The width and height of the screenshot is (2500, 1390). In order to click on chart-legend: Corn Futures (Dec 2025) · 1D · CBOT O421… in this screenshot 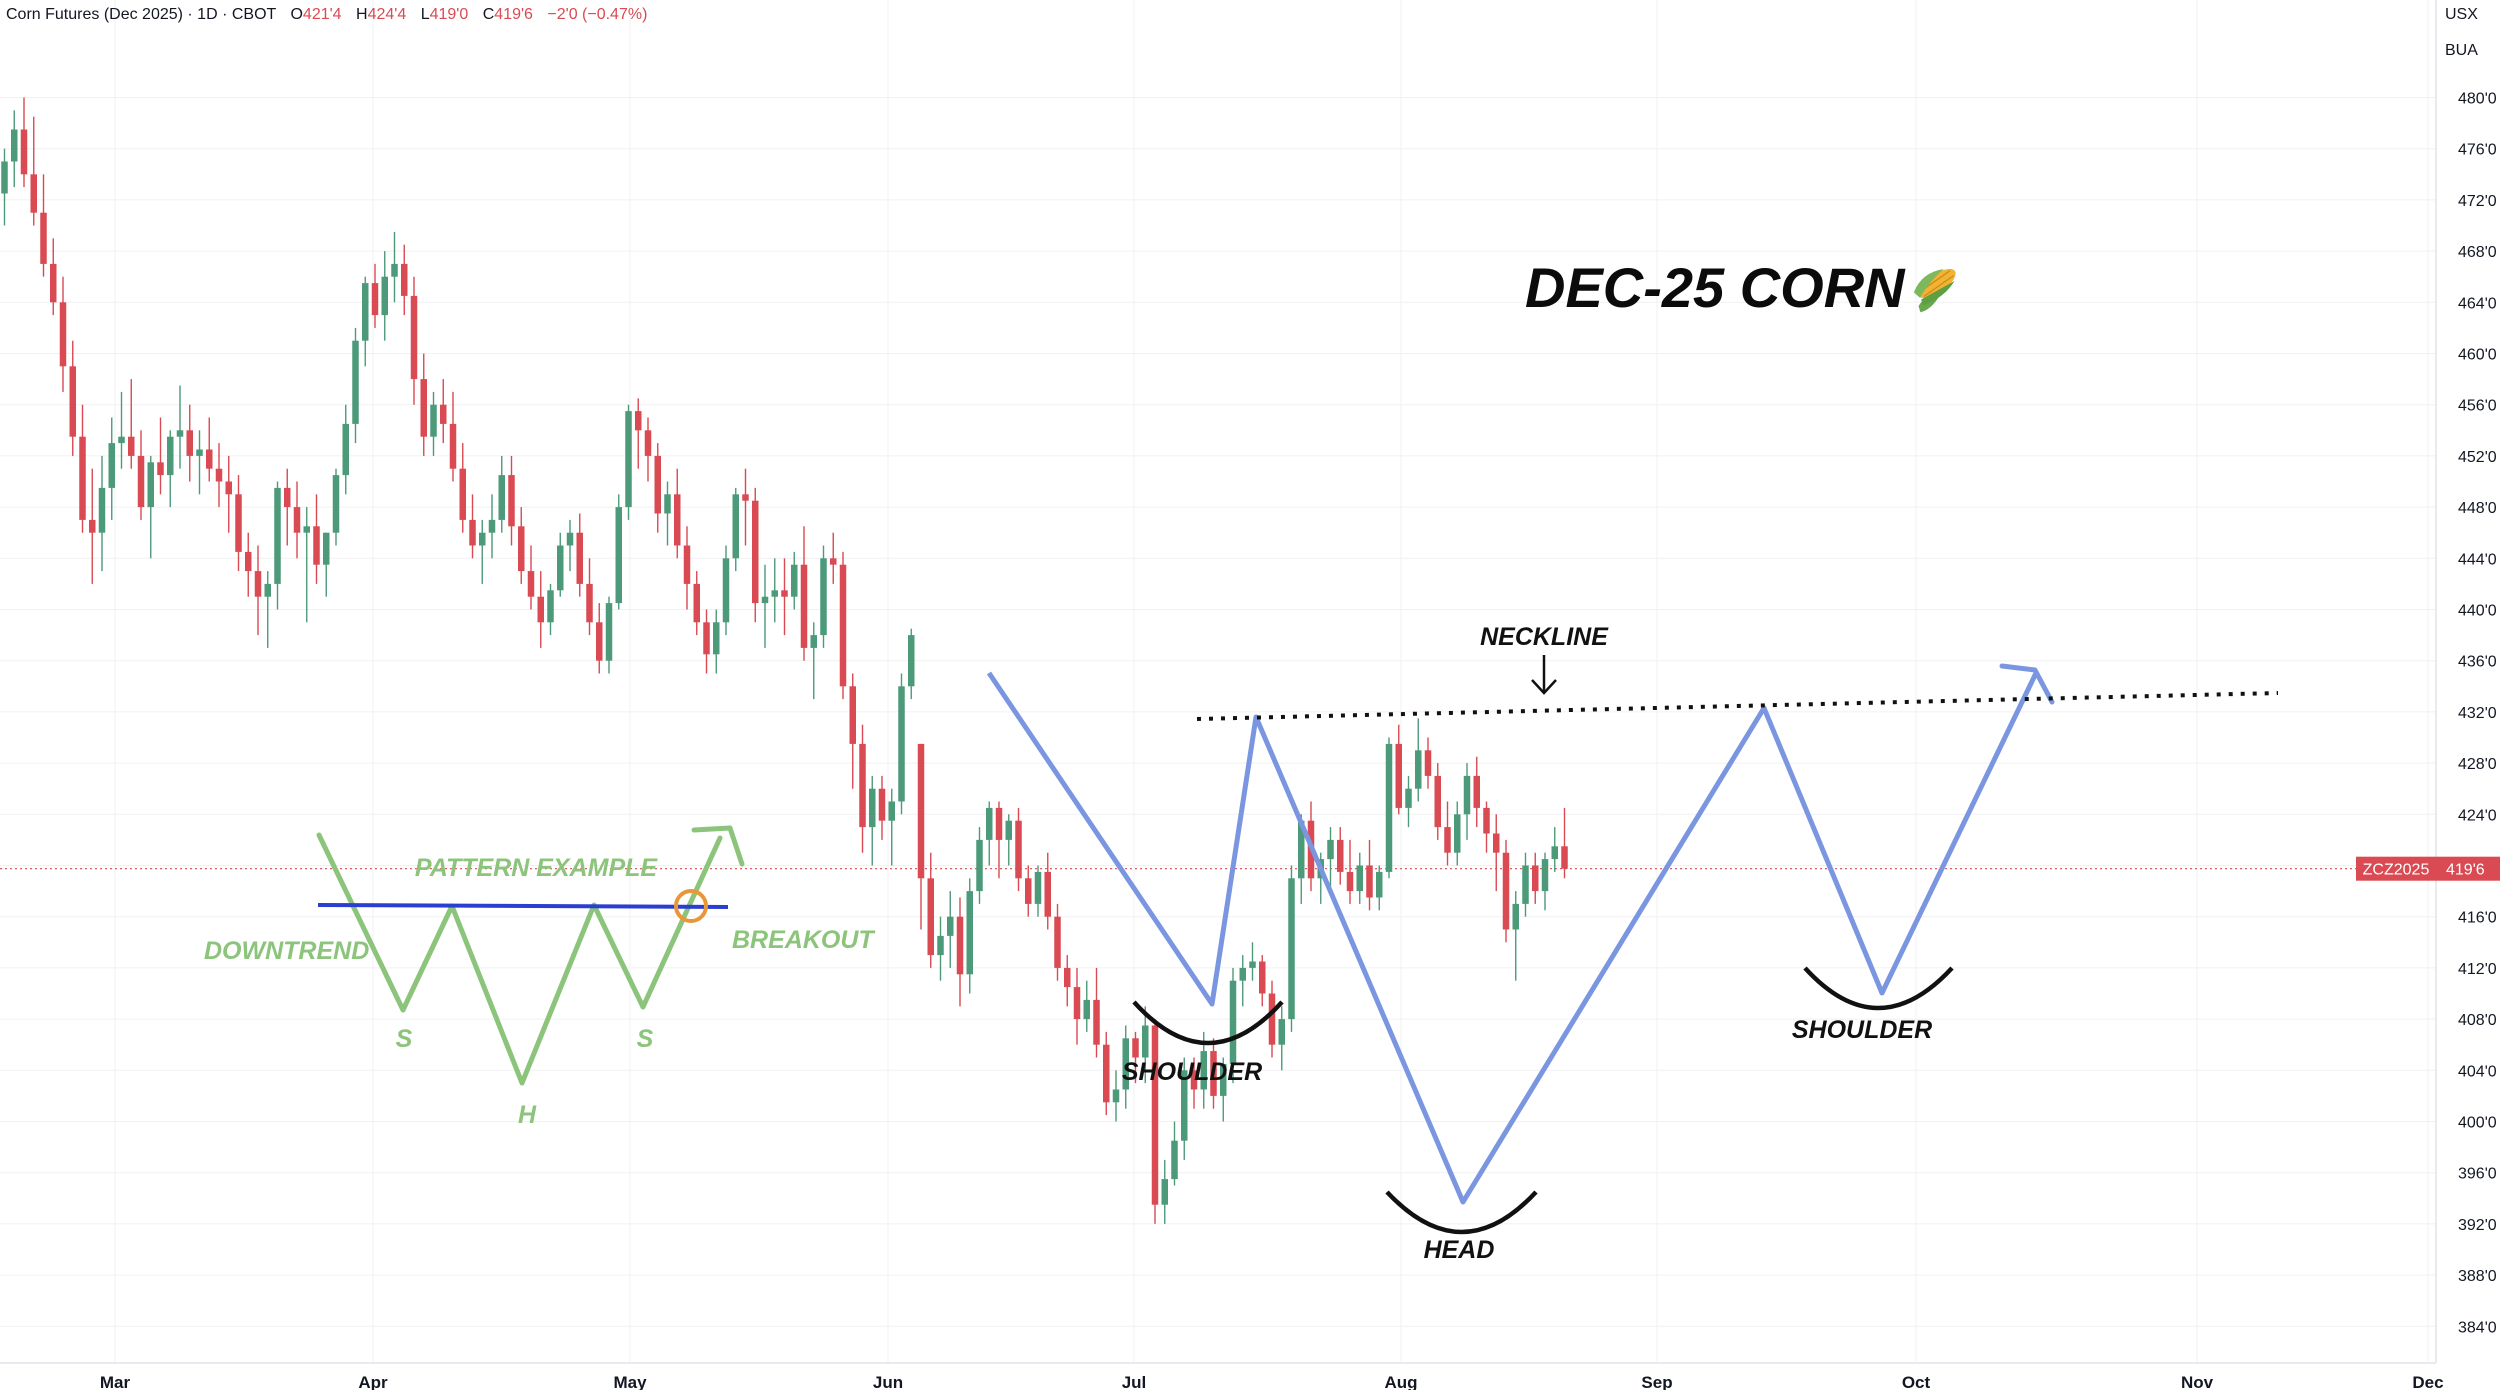, I will do `click(326, 14)`.